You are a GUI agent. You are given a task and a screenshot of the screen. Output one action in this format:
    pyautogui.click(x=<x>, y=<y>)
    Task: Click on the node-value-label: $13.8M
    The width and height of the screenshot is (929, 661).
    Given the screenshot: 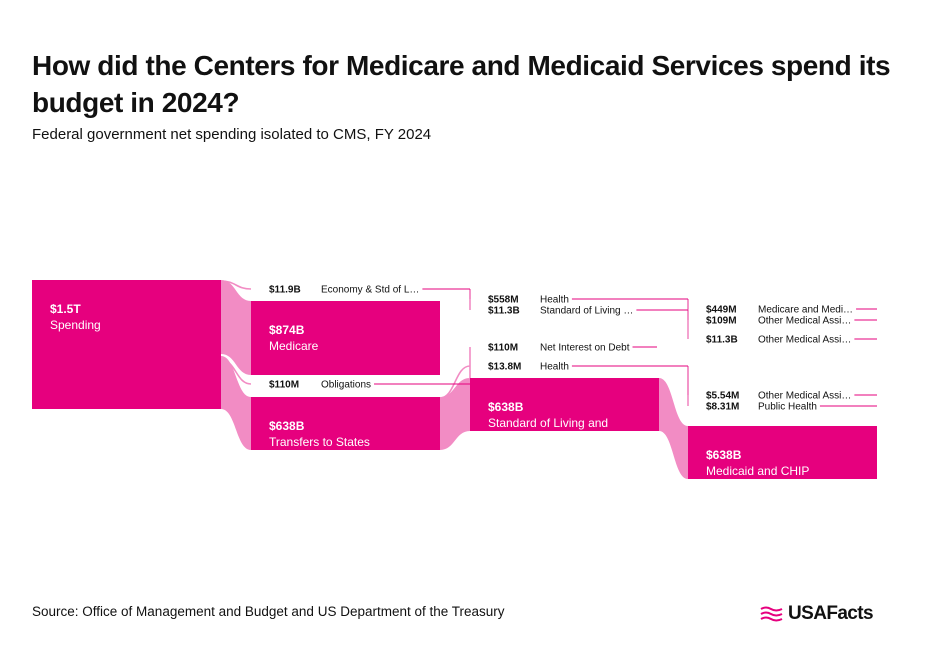 What is the action you would take?
    pyautogui.click(x=504, y=367)
    